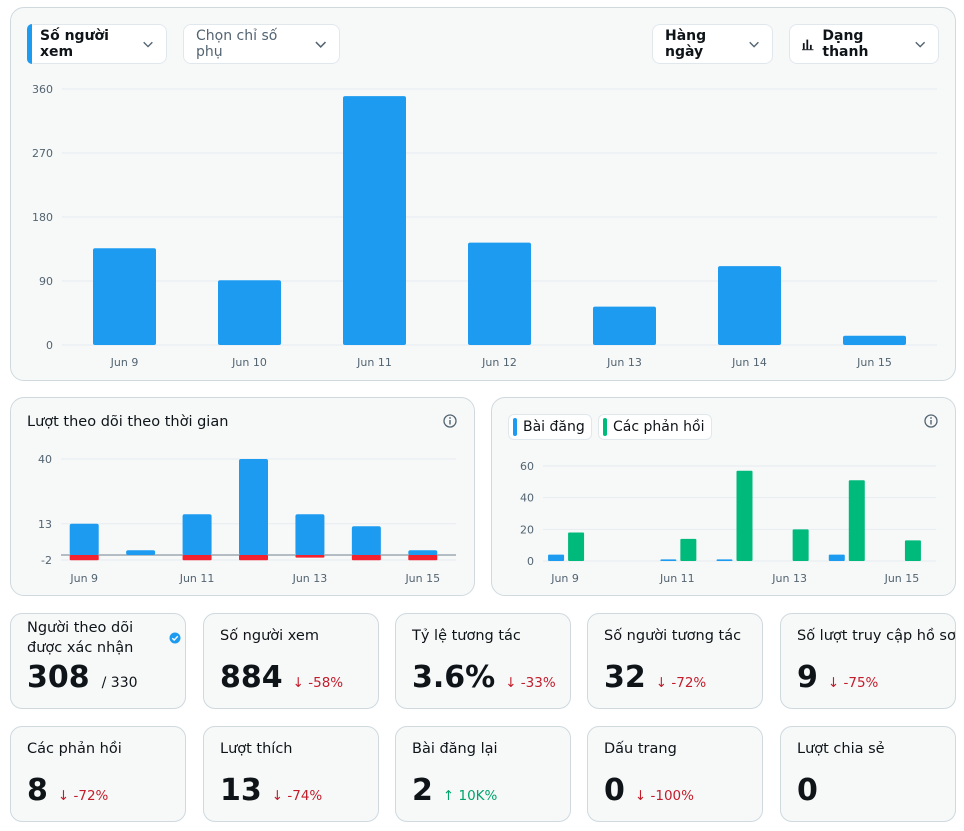  What do you see at coordinates (74, 749) in the screenshot?
I see `stat-label: Các phản hồi` at bounding box center [74, 749].